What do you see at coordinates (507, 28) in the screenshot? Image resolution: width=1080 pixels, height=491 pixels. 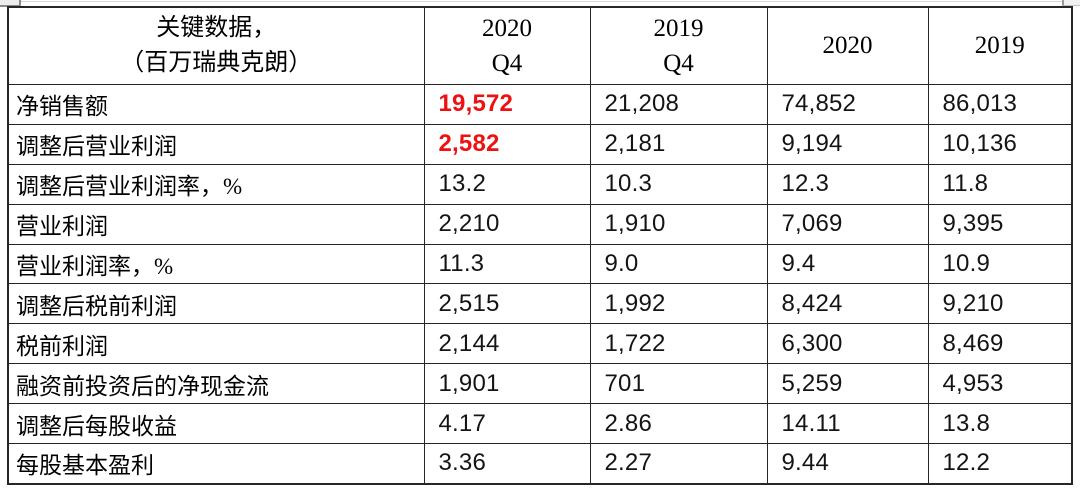 I see `header-2020-q4-year: 2020` at bounding box center [507, 28].